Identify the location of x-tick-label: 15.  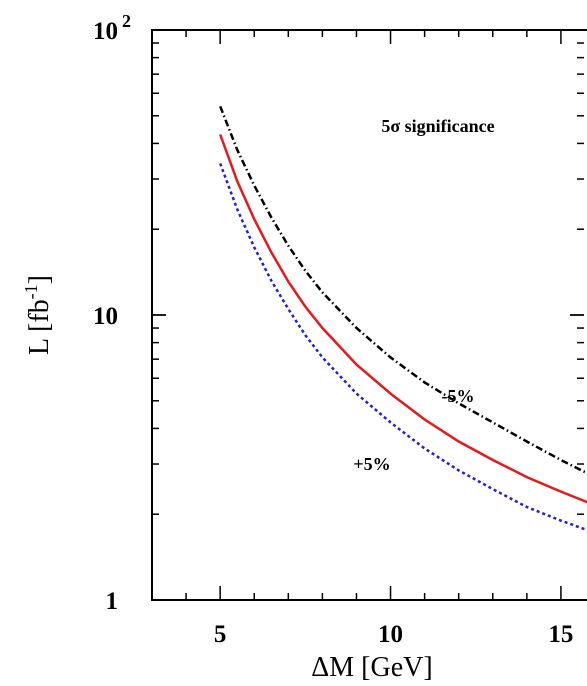
(560, 634).